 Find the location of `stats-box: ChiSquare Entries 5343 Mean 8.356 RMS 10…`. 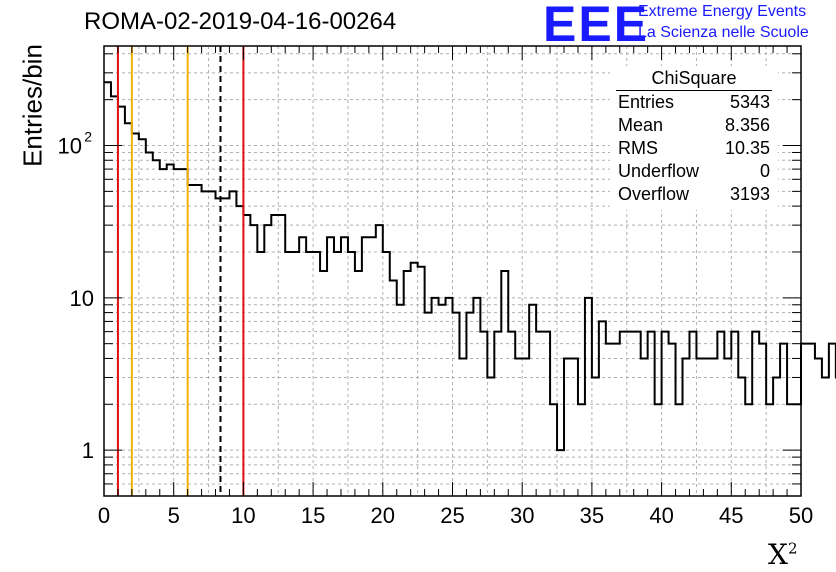

stats-box: ChiSquare Entries 5343 Mean 8.356 RMS 10… is located at coordinates (694, 138).